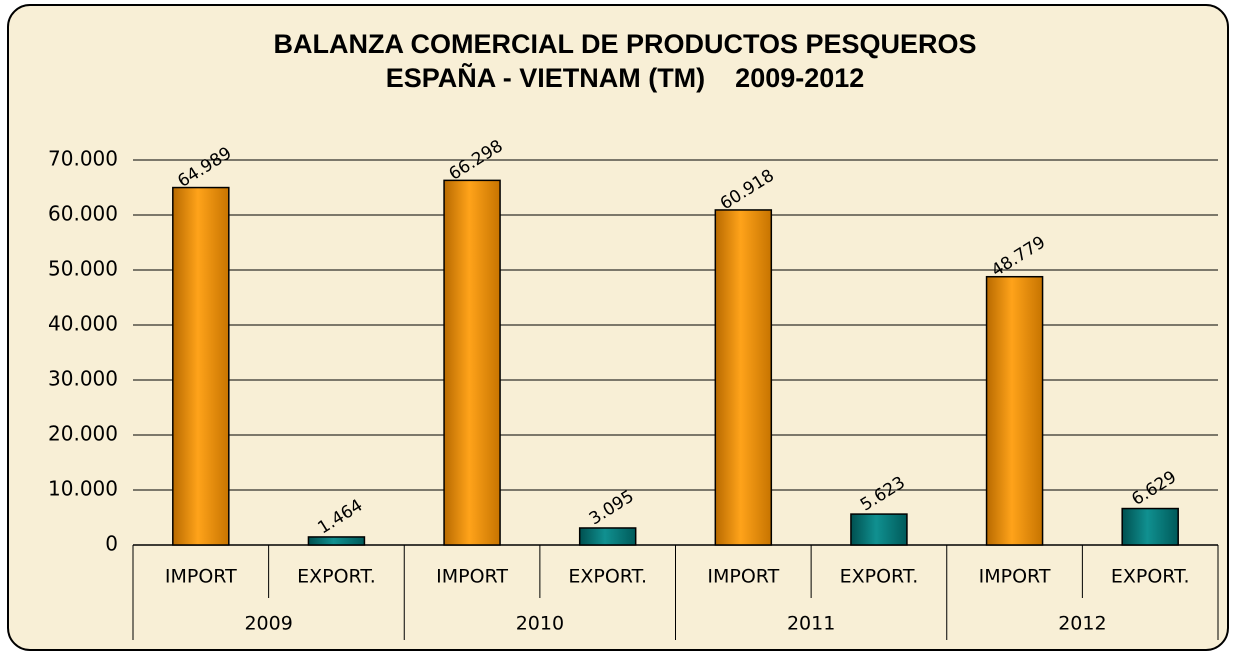 This screenshot has width=1236, height=659. I want to click on y-tick-label: 50.000, so click(83, 269).